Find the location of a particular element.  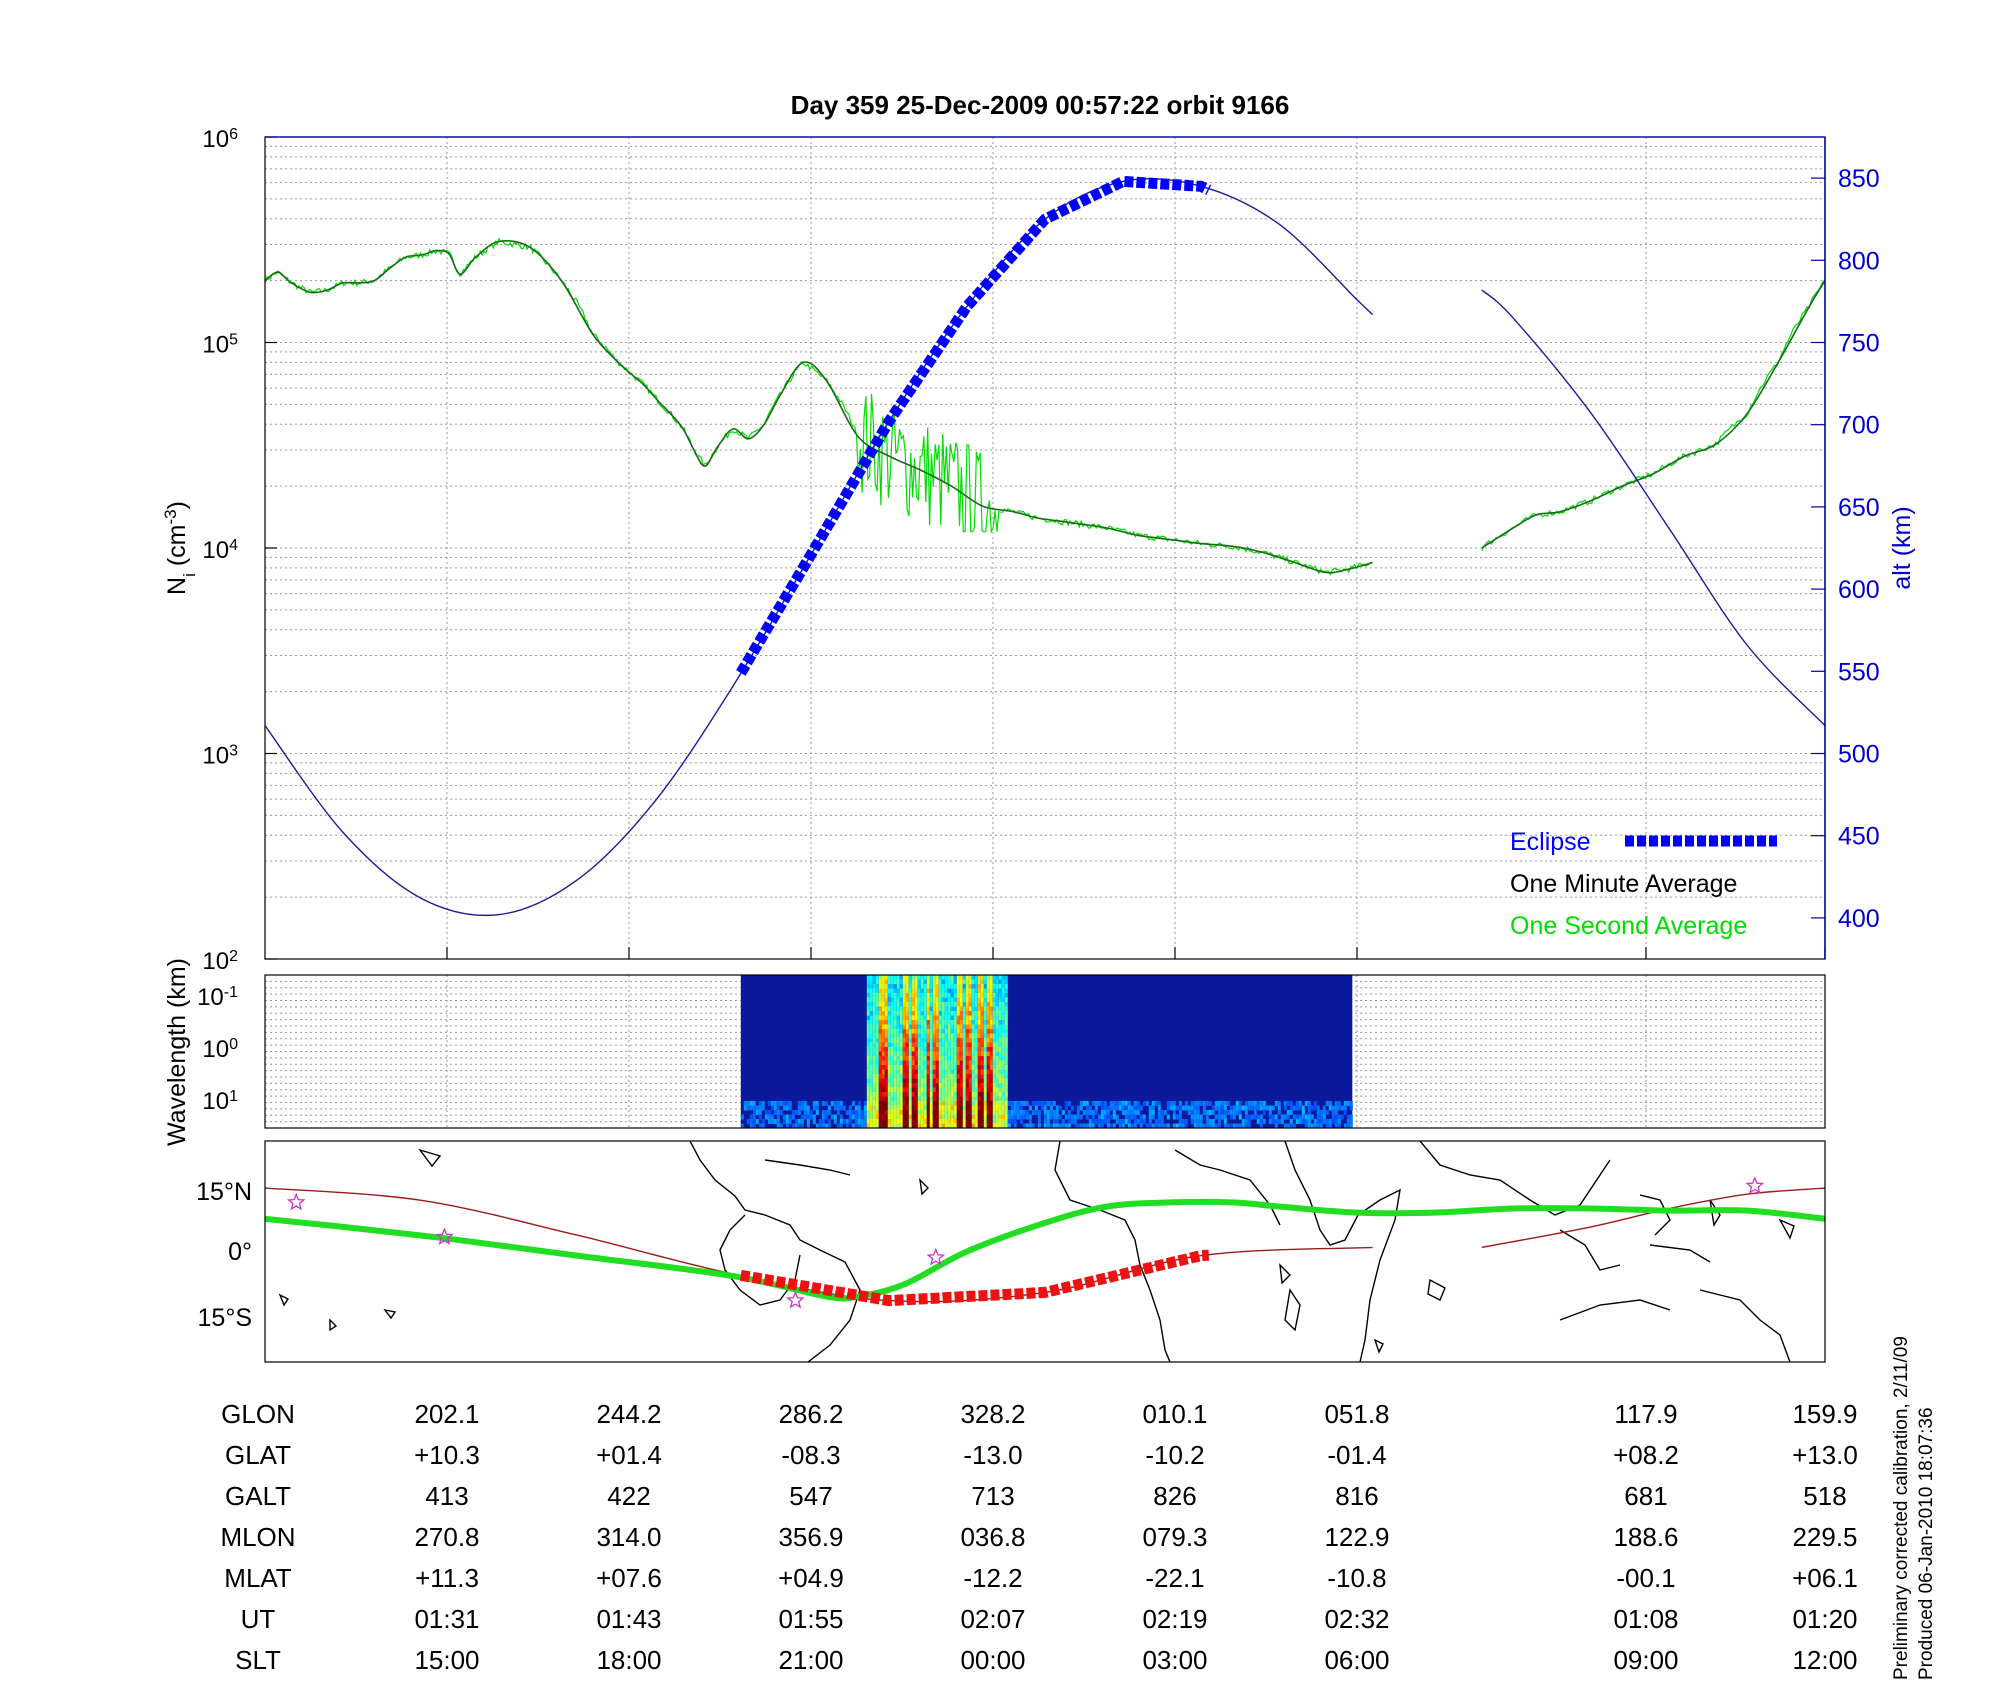

ephemeris-cell: 244.2 is located at coordinates (628, 1414).